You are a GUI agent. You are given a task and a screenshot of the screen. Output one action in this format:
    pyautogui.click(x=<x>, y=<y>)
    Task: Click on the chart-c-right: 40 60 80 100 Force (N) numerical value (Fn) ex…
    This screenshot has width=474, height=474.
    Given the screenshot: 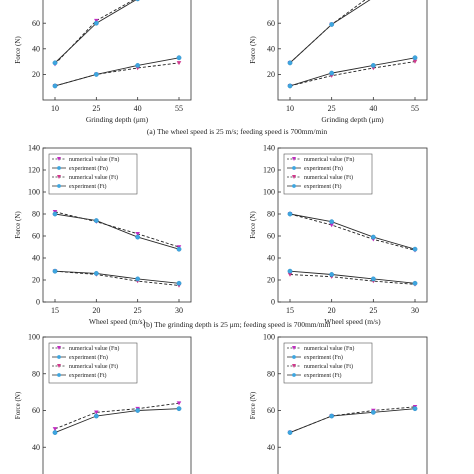 What is the action you would take?
    pyautogui.click(x=338, y=403)
    